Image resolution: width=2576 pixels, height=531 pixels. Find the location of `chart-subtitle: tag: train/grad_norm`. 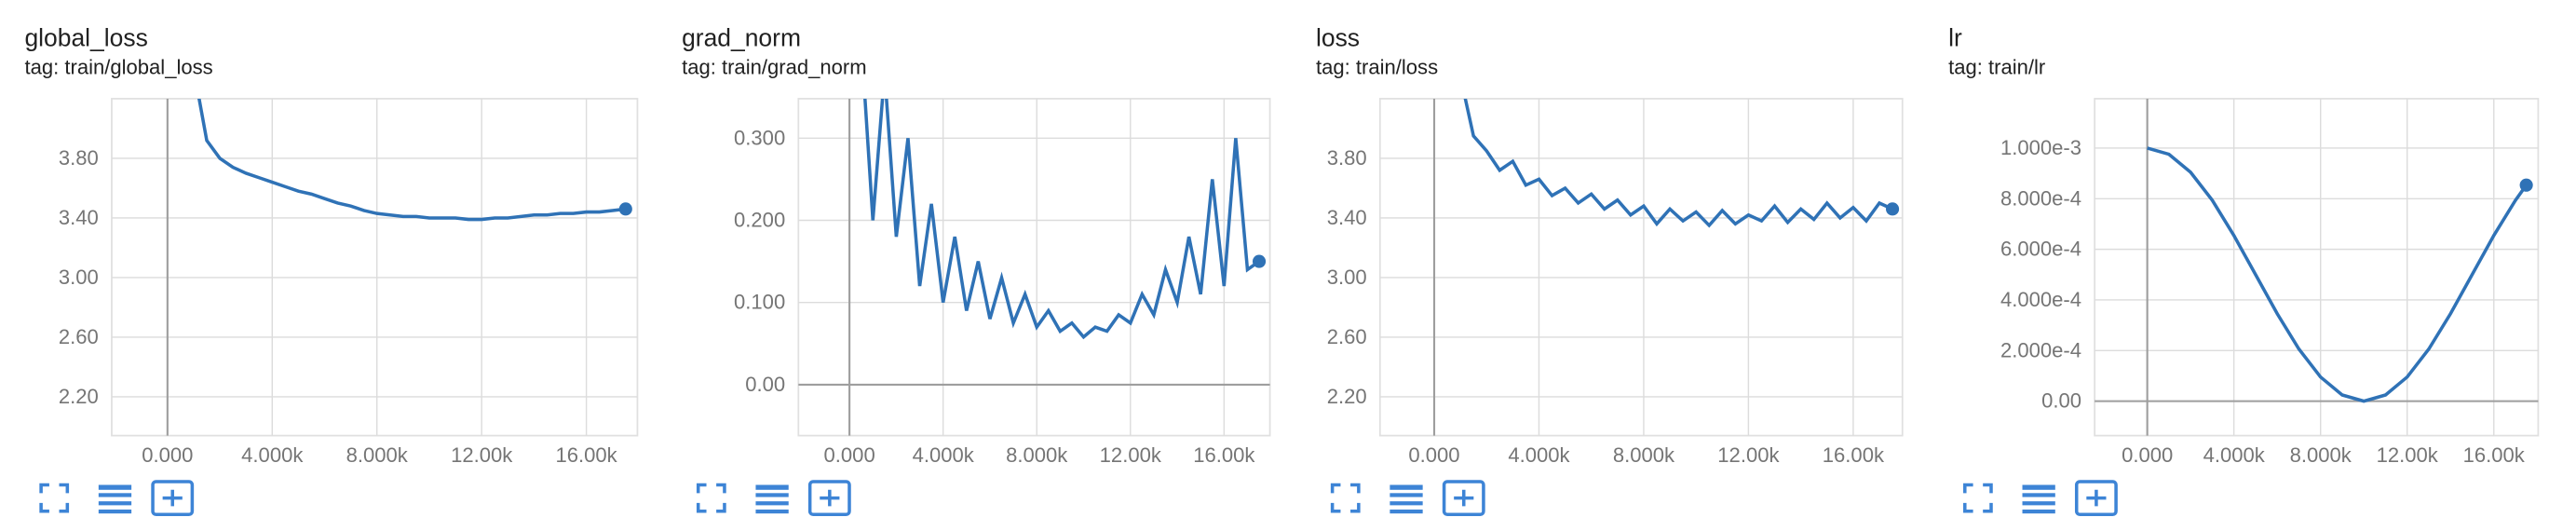

chart-subtitle: tag: train/grad_norm is located at coordinates (774, 66).